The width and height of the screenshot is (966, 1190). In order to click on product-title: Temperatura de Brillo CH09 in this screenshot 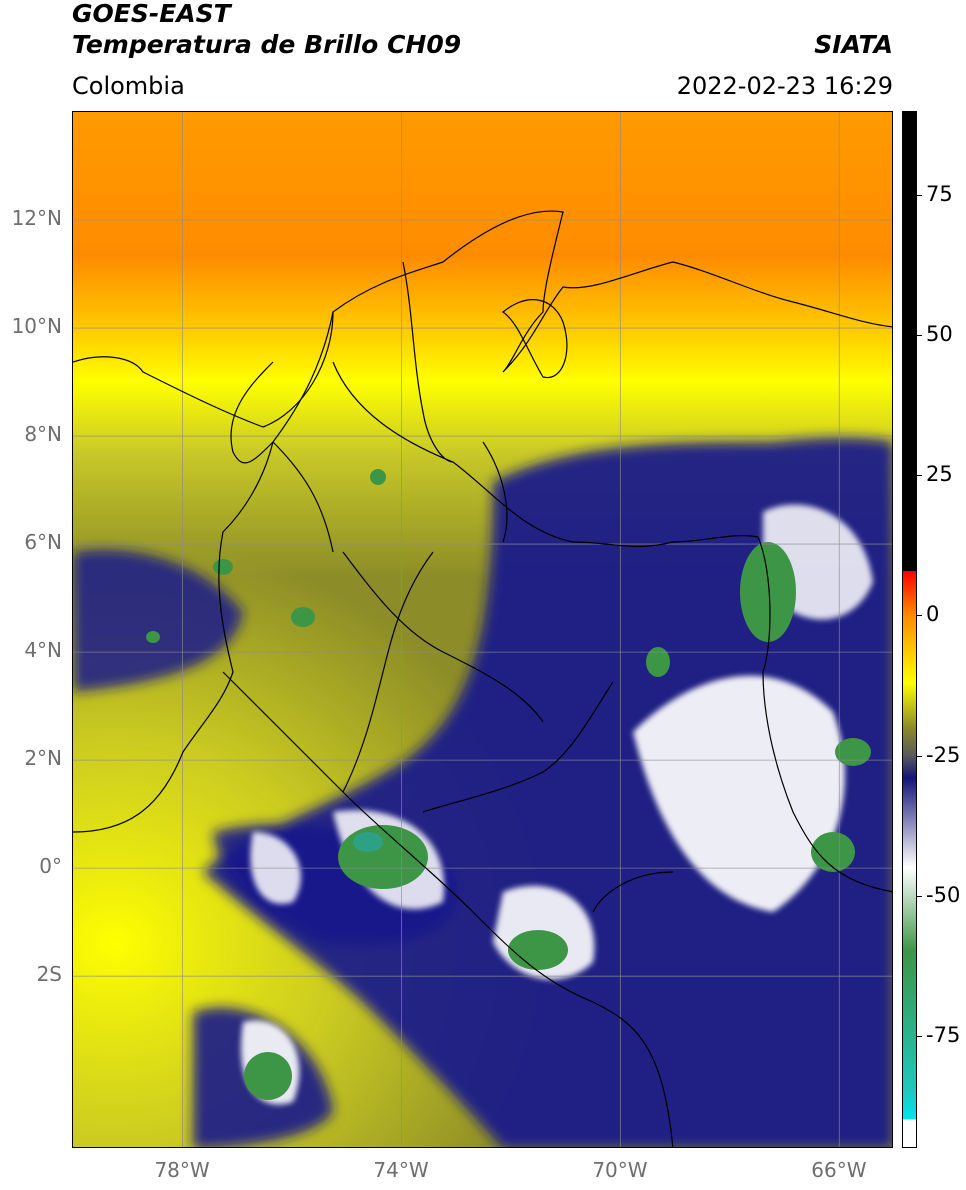, I will do `click(267, 44)`.